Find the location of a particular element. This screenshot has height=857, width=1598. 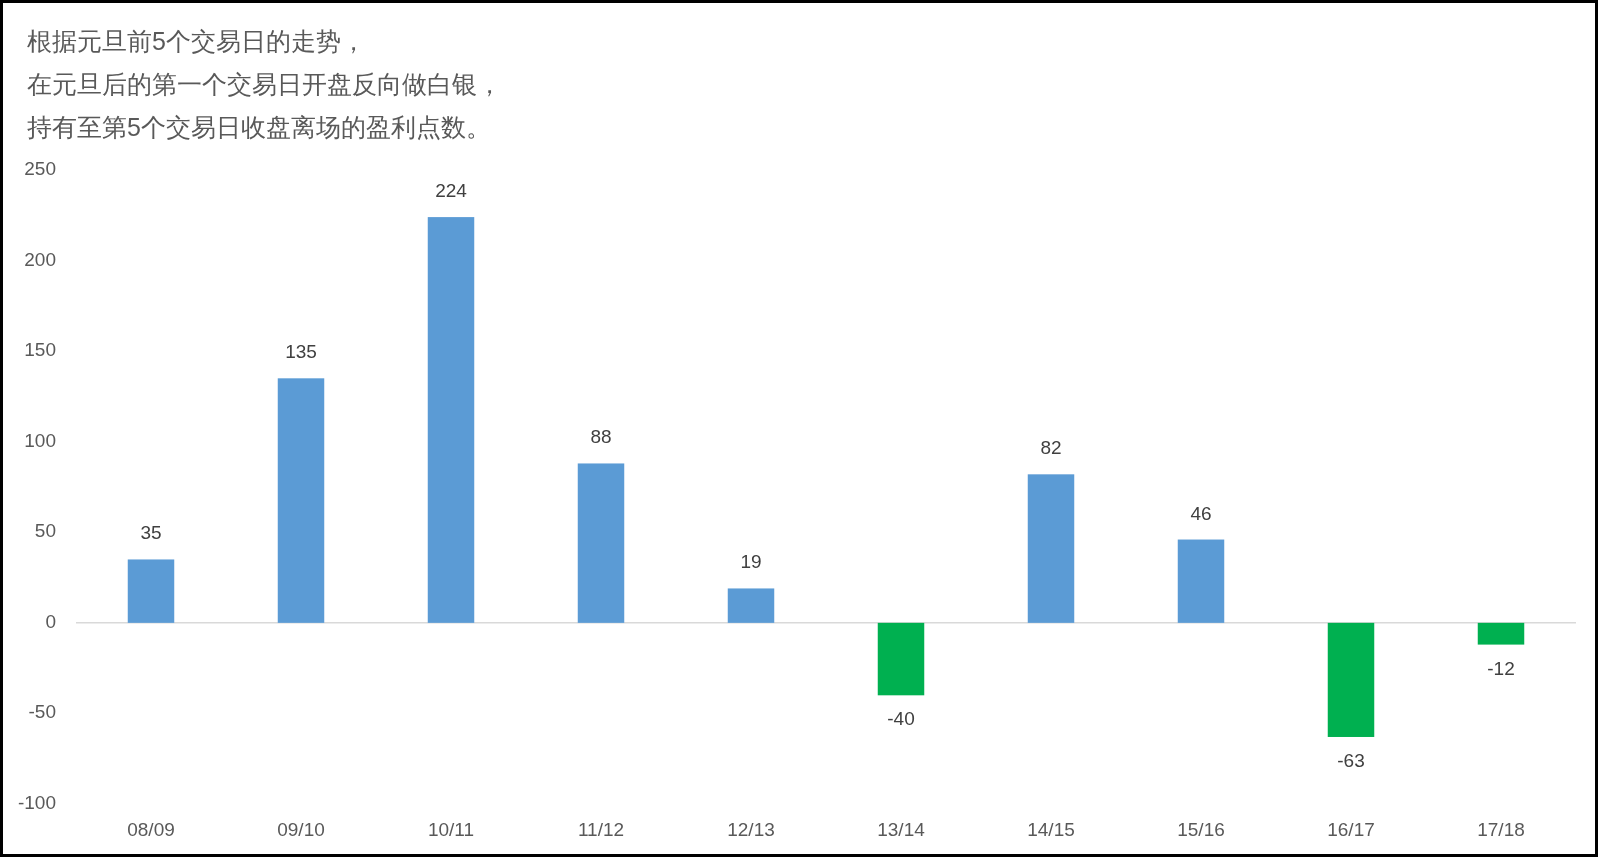

data-label: 82 is located at coordinates (1051, 448).